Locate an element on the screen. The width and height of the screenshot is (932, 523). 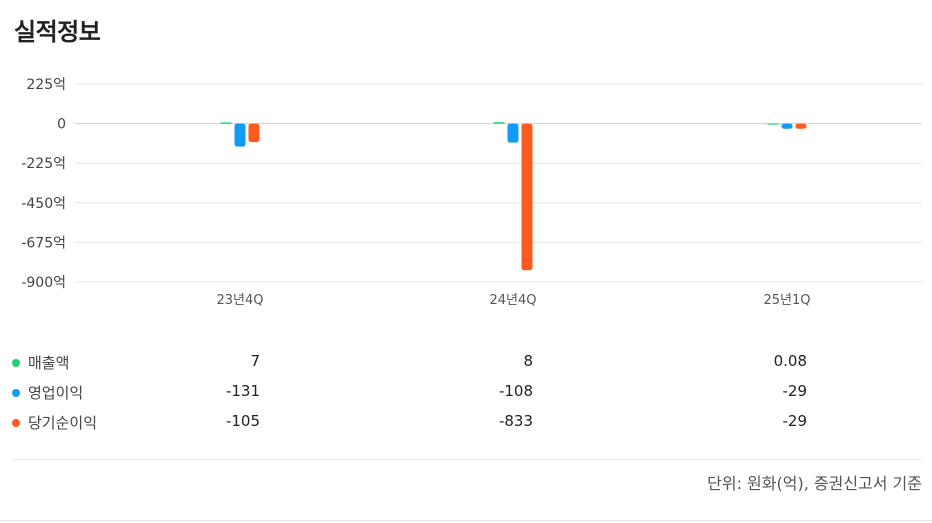
bar-당기순이익-25년1Q is located at coordinates (801, 126).